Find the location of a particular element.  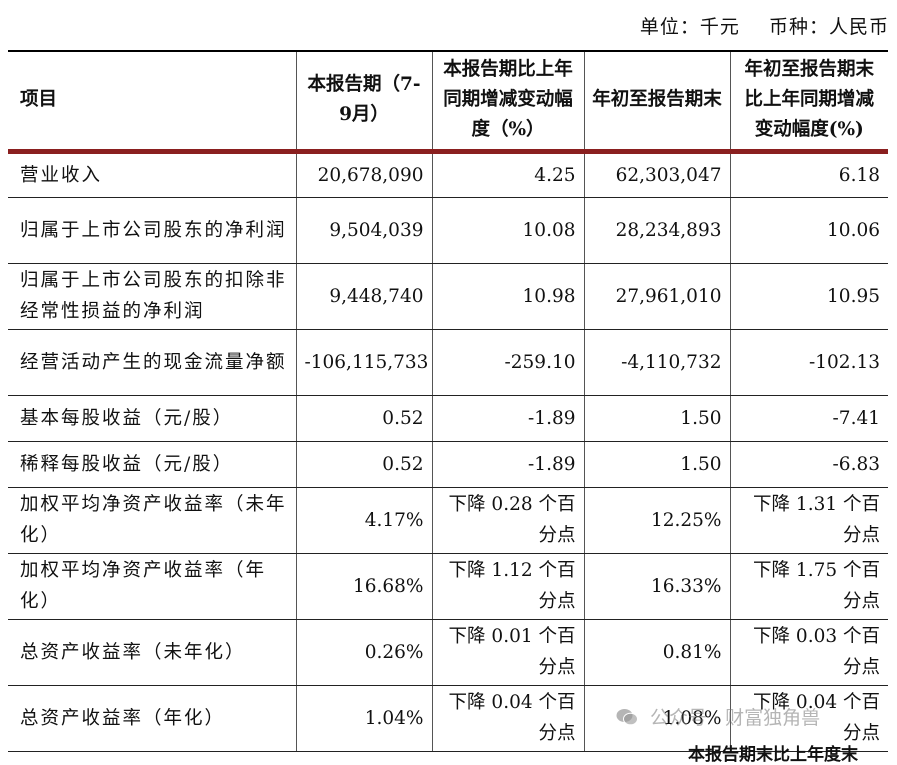

cell-ytd-change: 下降 0.04 个百分点 is located at coordinates (808, 718).